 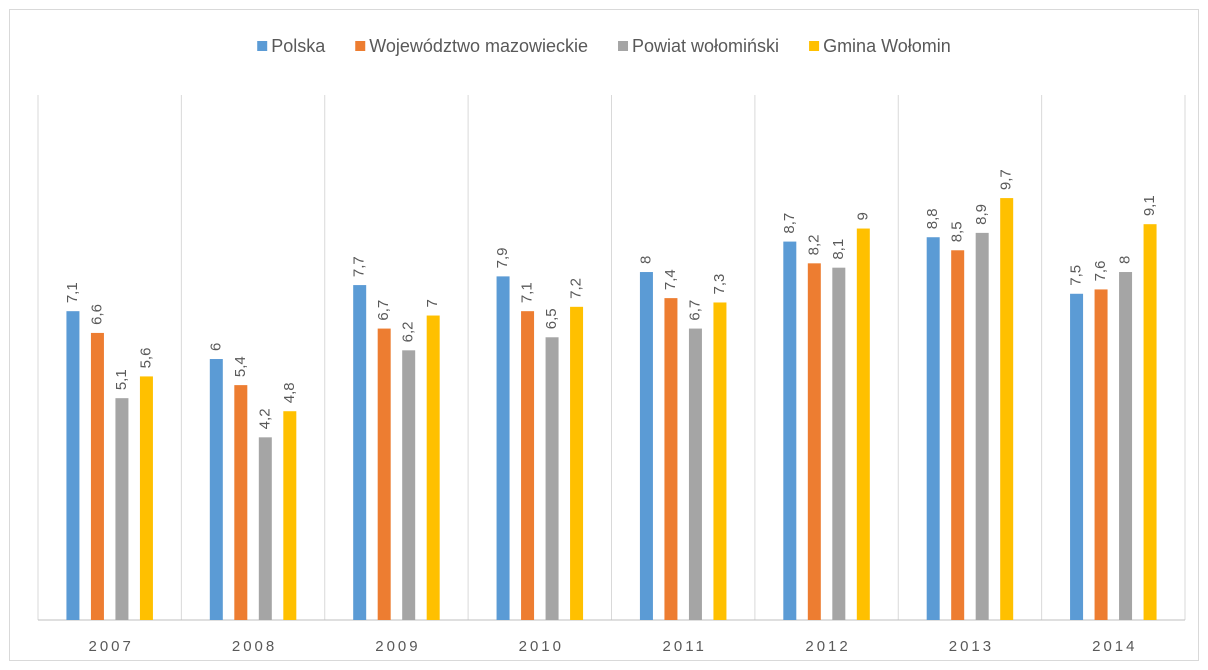 What do you see at coordinates (96, 314) in the screenshot?
I see `data-label: 6,6` at bounding box center [96, 314].